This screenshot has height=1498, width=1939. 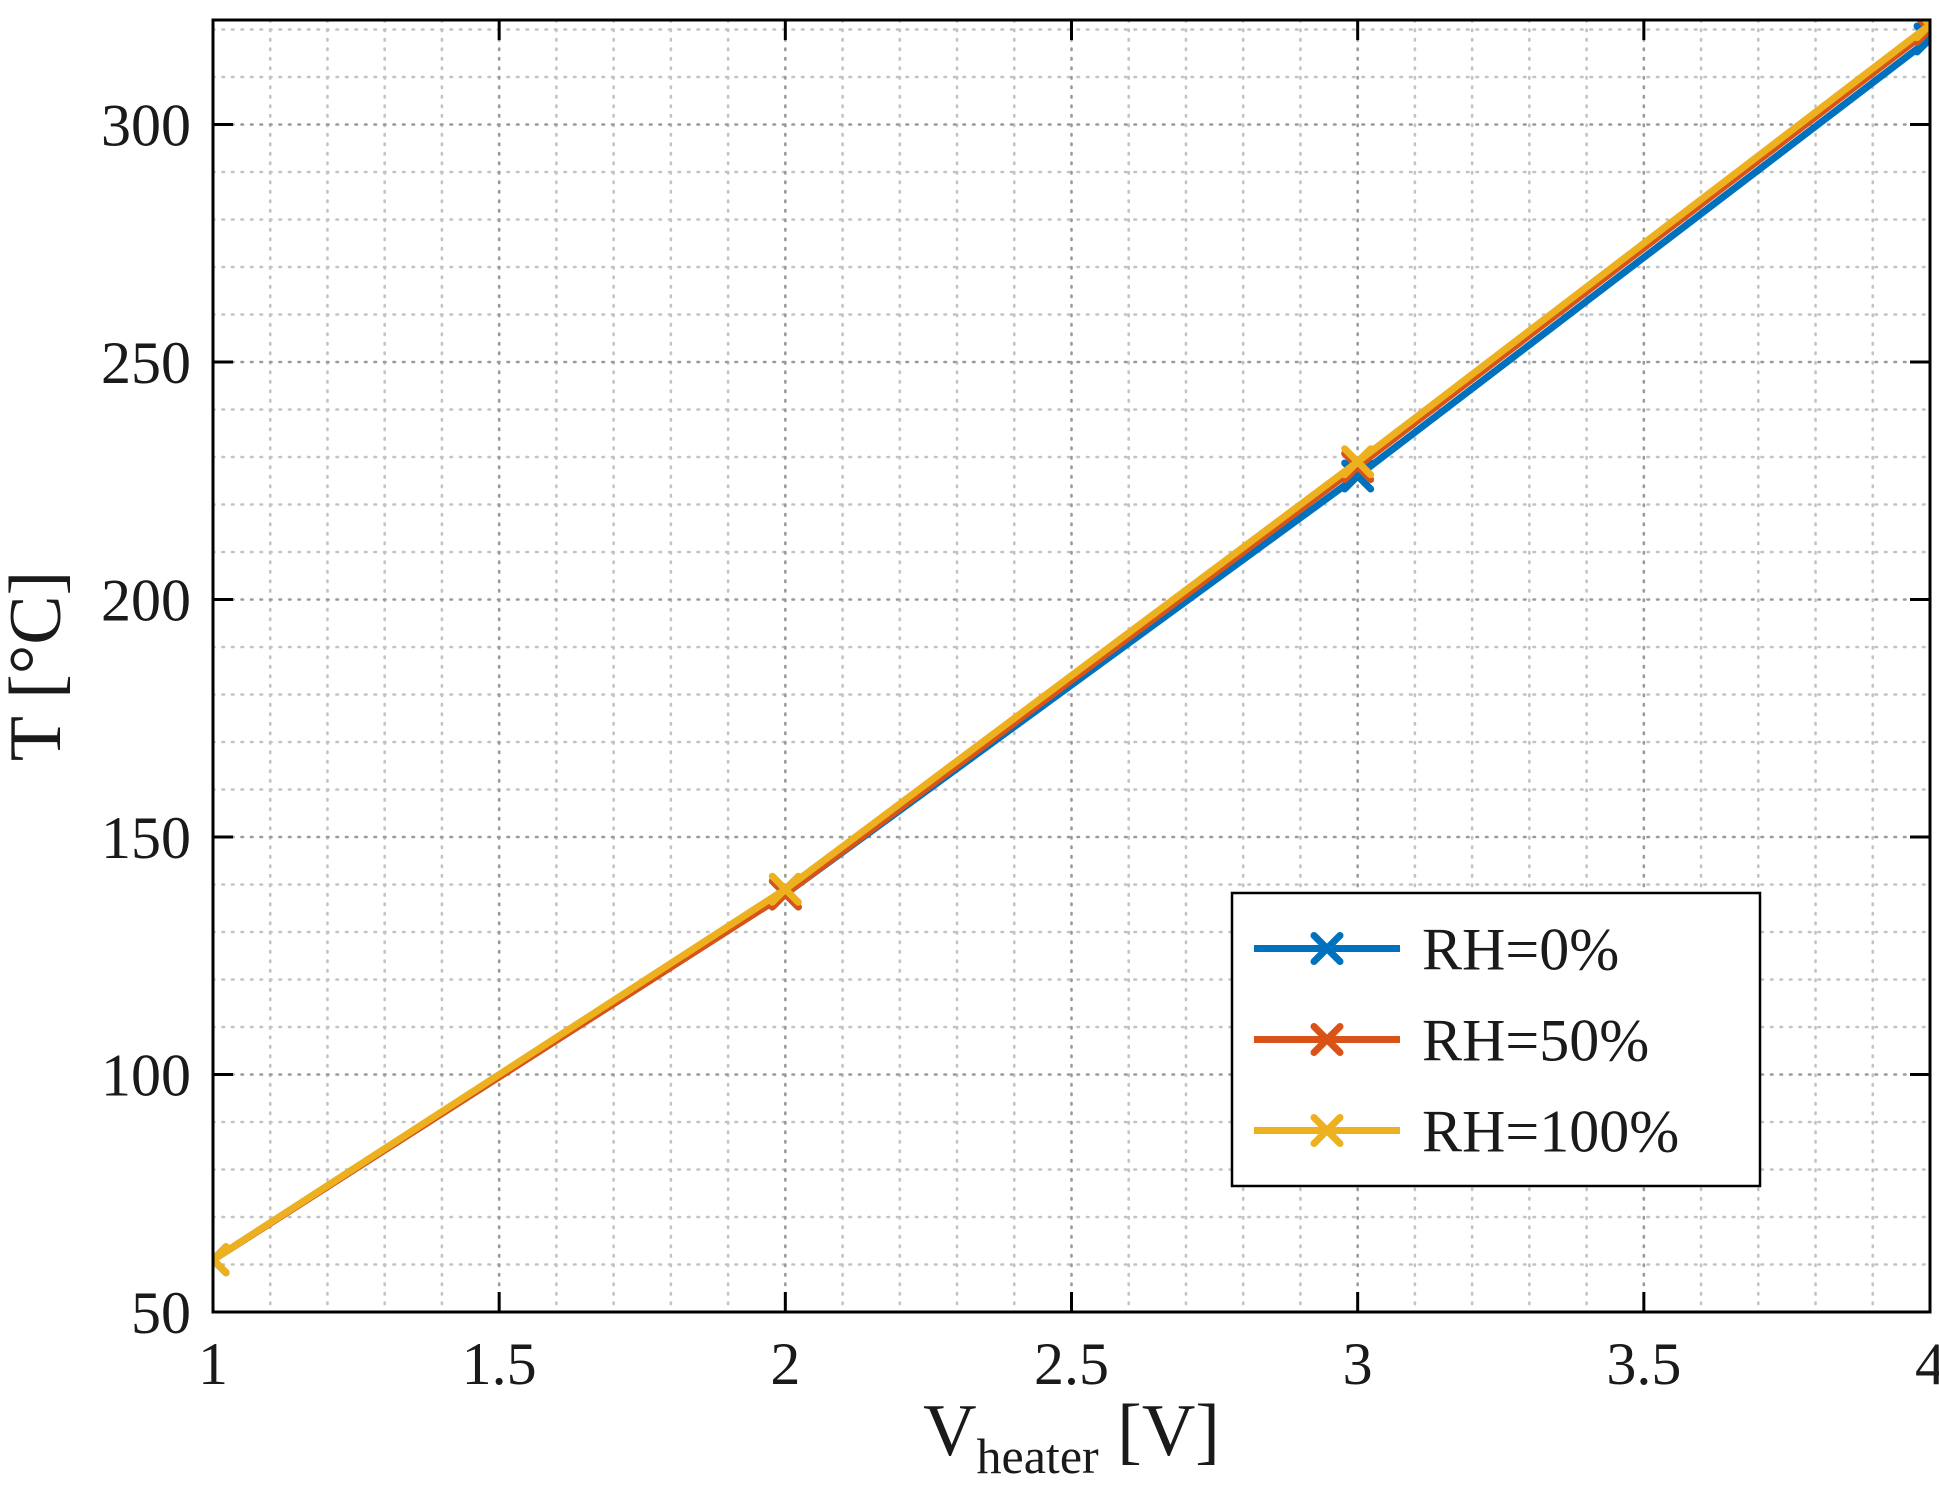 I want to click on legend-entry: RH=100%, so click(x=1466, y=1132).